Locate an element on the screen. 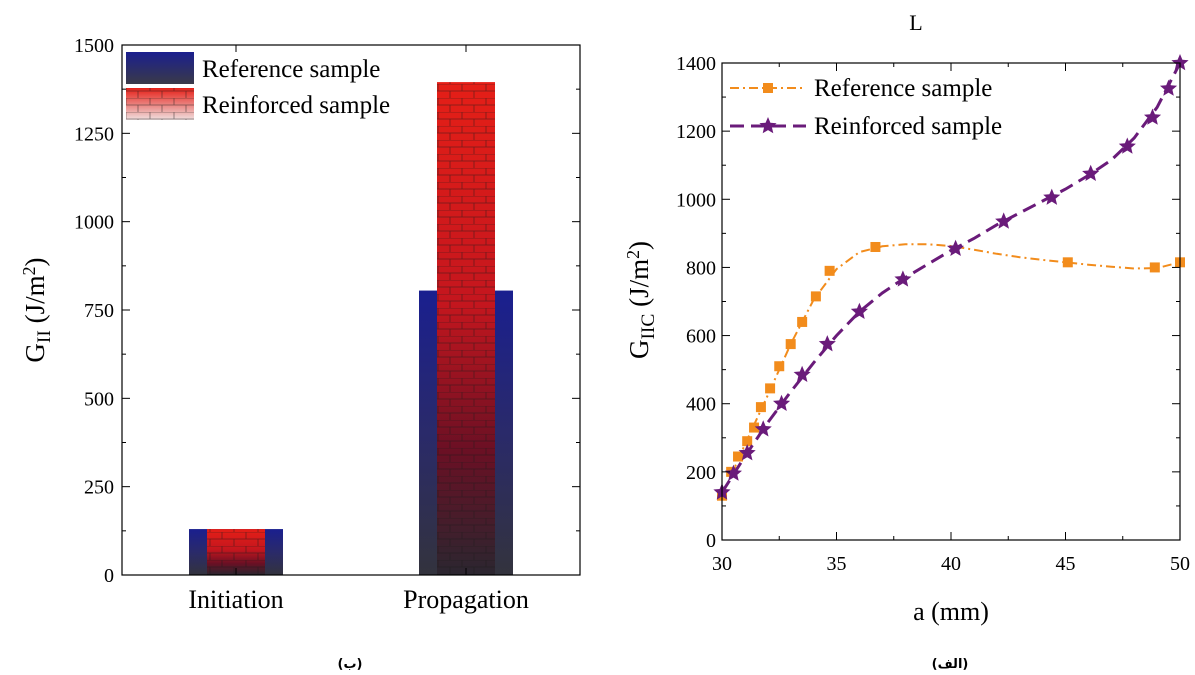 The image size is (1195, 675). y-tick-label: 1500 is located at coordinates (94, 46).